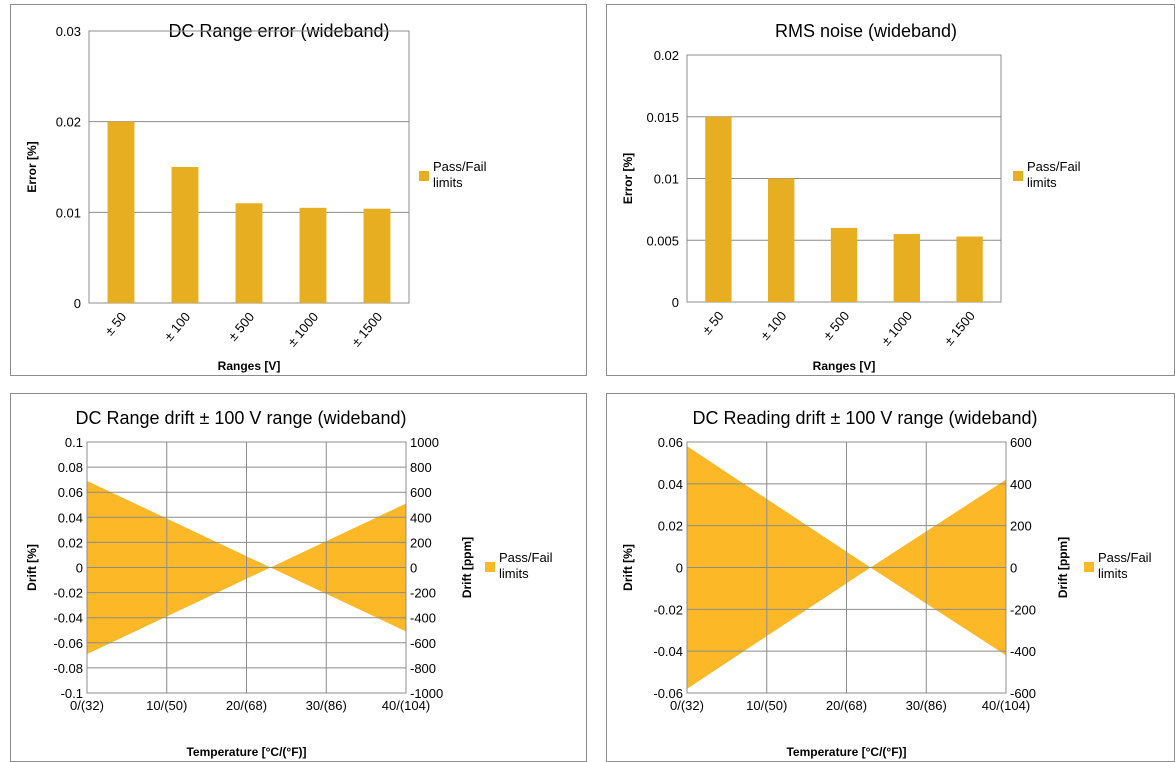  I want to click on y-tick-label: -0.04, so click(668, 651).